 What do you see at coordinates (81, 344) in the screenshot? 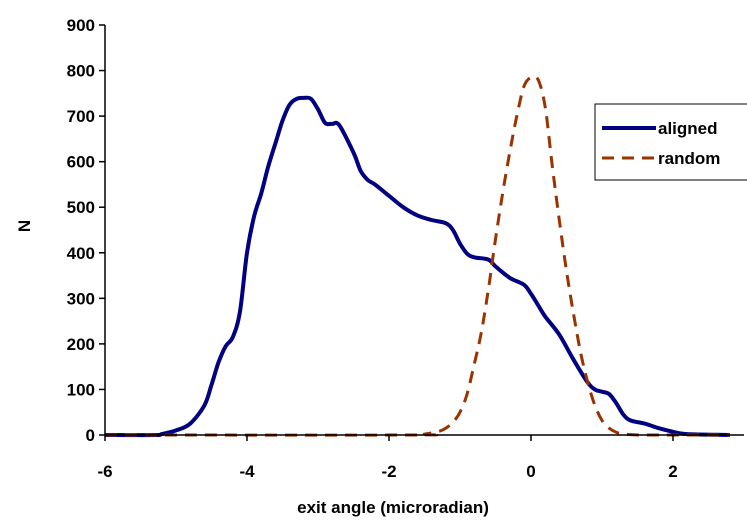
I see `y-tick-label: 200` at bounding box center [81, 344].